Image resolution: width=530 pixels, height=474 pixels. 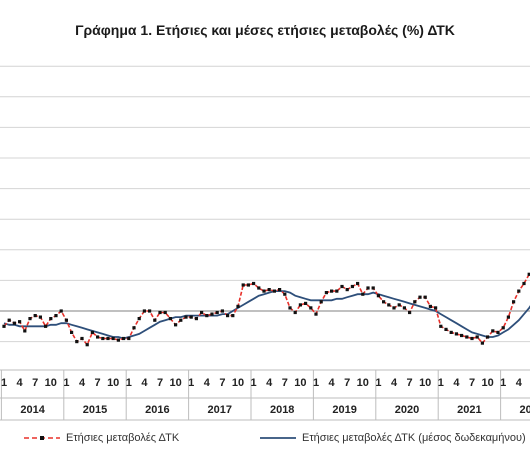 What do you see at coordinates (469, 410) in the screenshot?
I see `year-tick-label: 2021` at bounding box center [469, 410].